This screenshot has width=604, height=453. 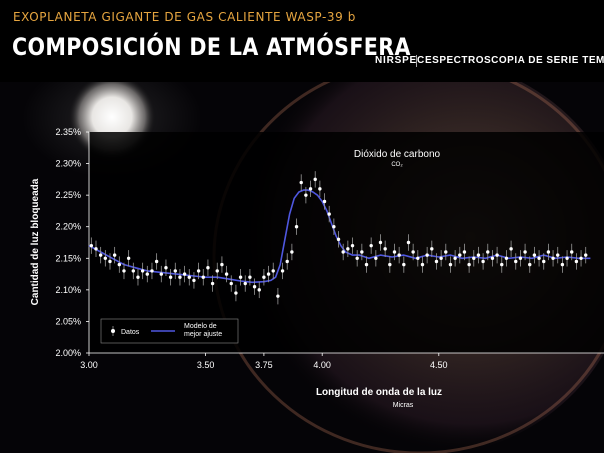 I want to click on x-axis-label: Longitud de onda de la luz, so click(x=379, y=392).